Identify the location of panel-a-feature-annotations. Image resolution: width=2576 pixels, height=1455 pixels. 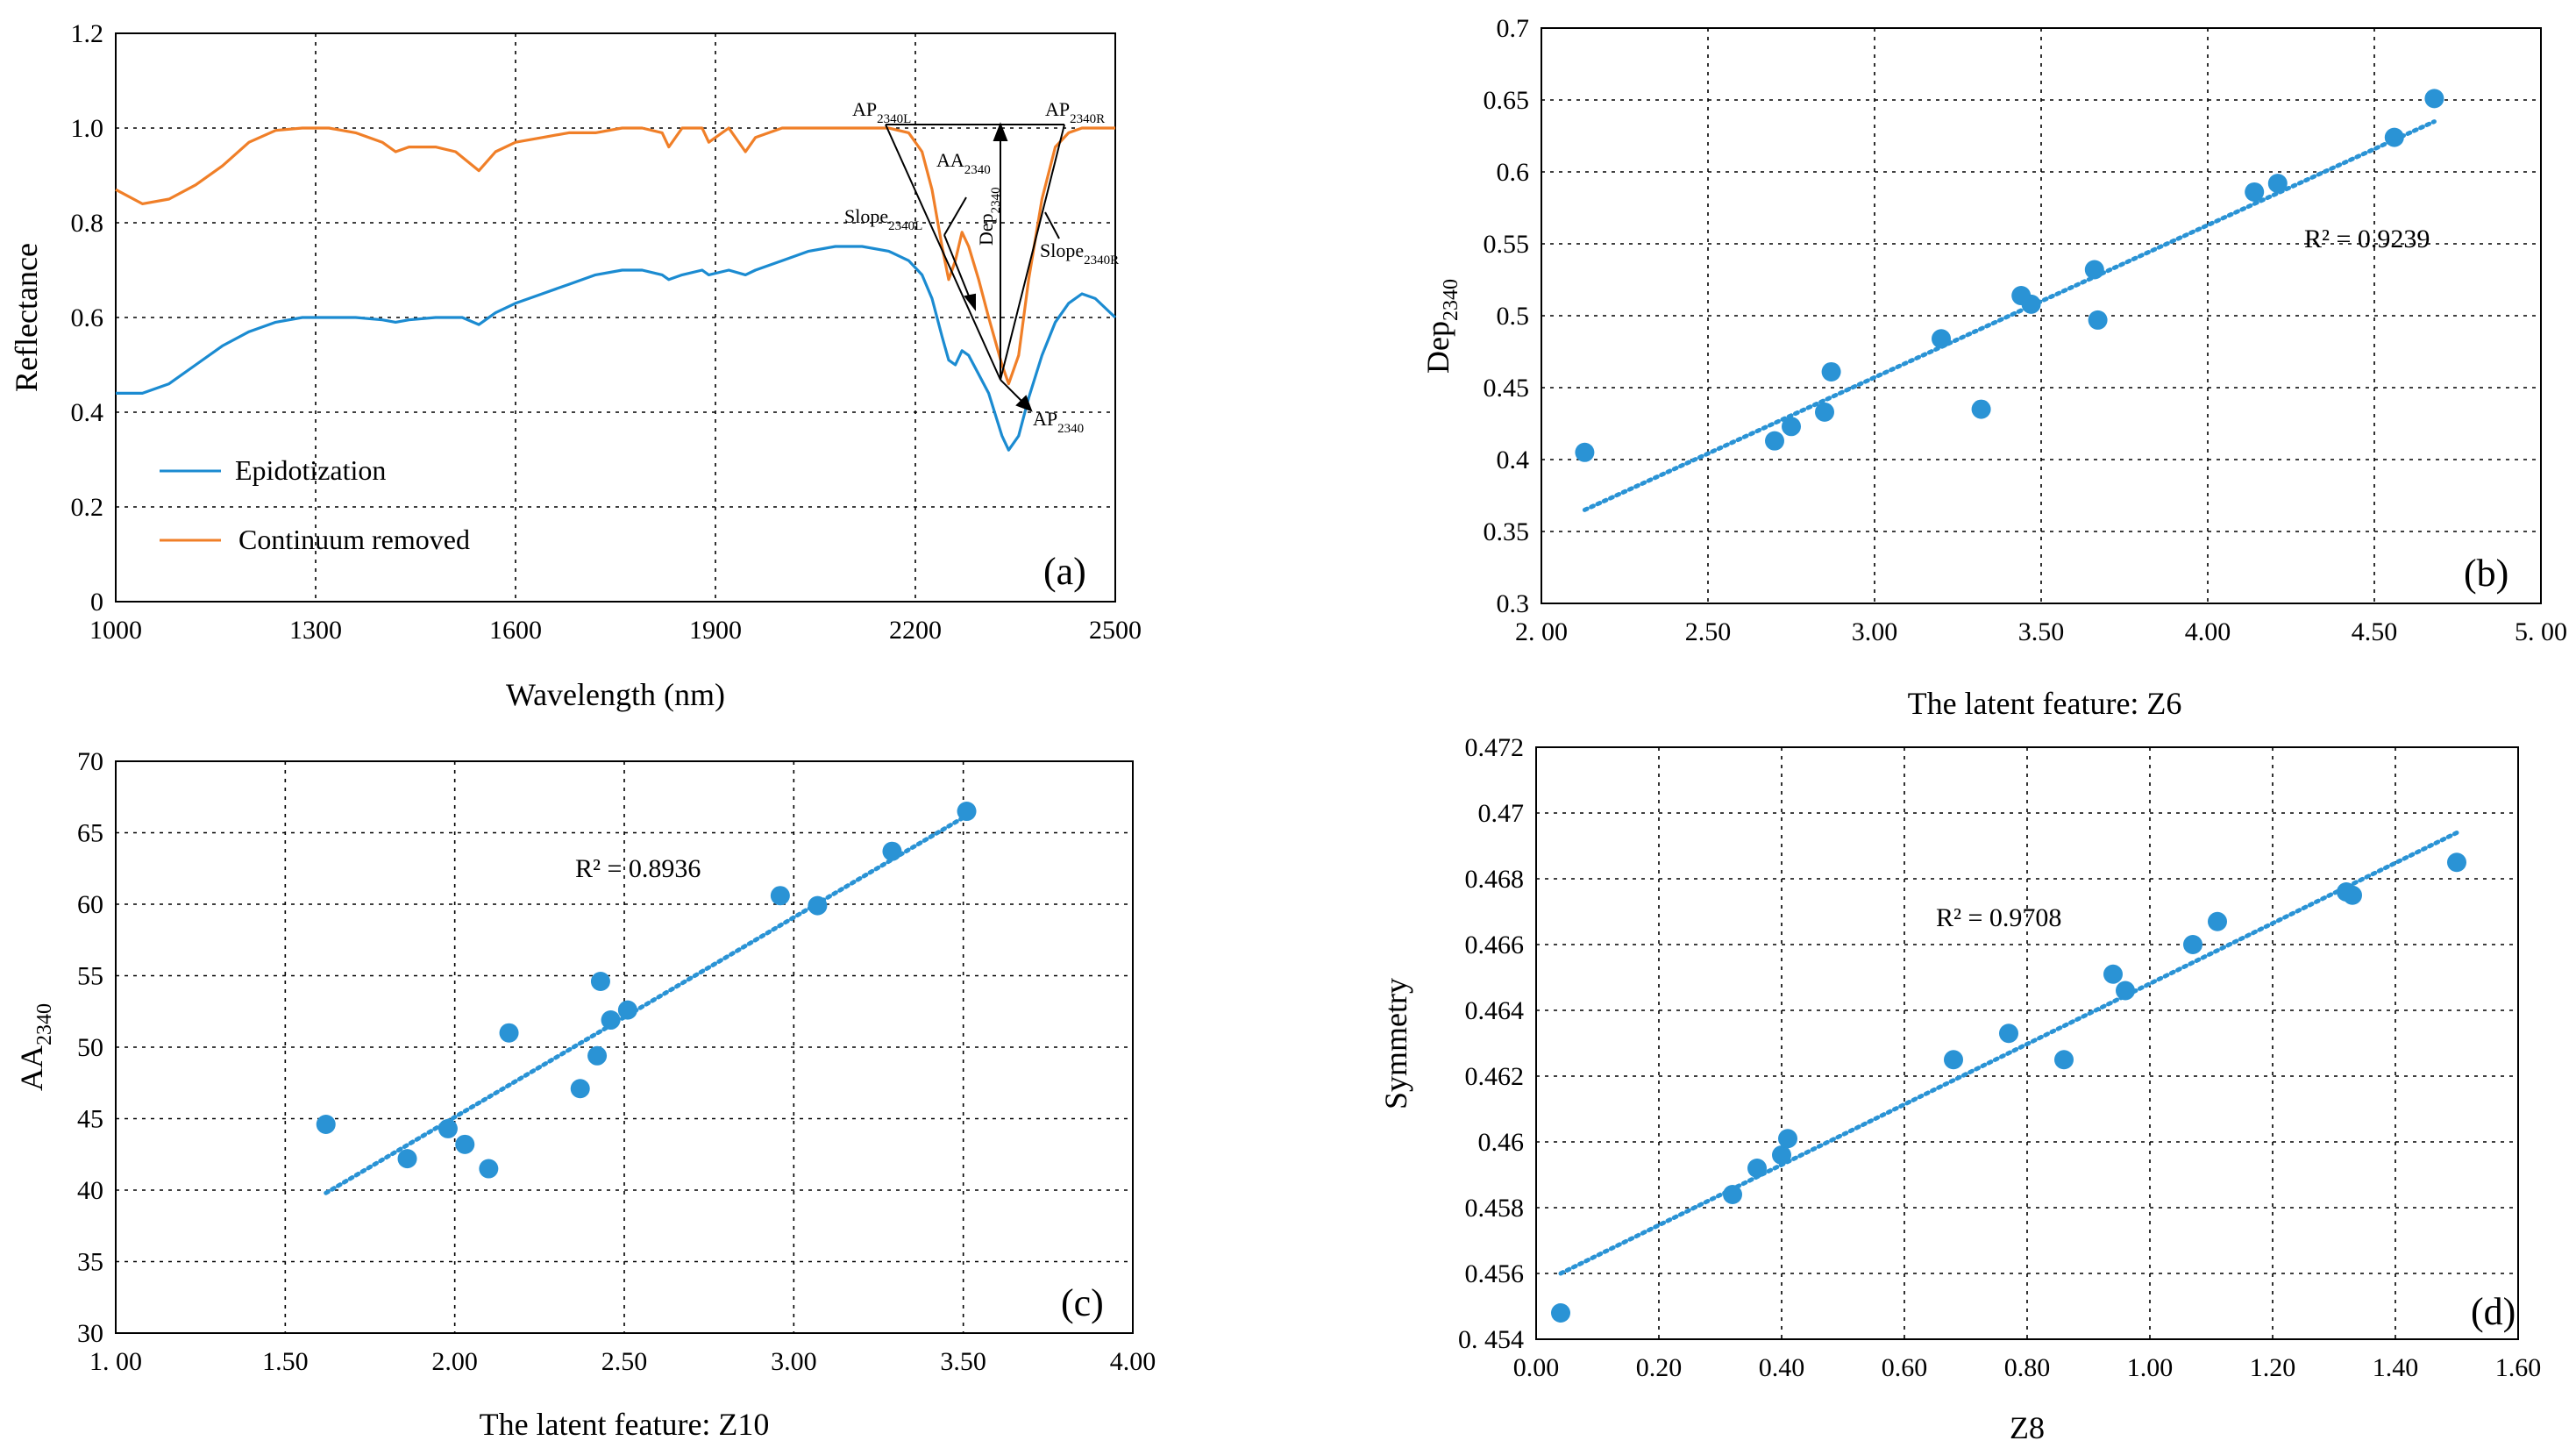
(975, 267).